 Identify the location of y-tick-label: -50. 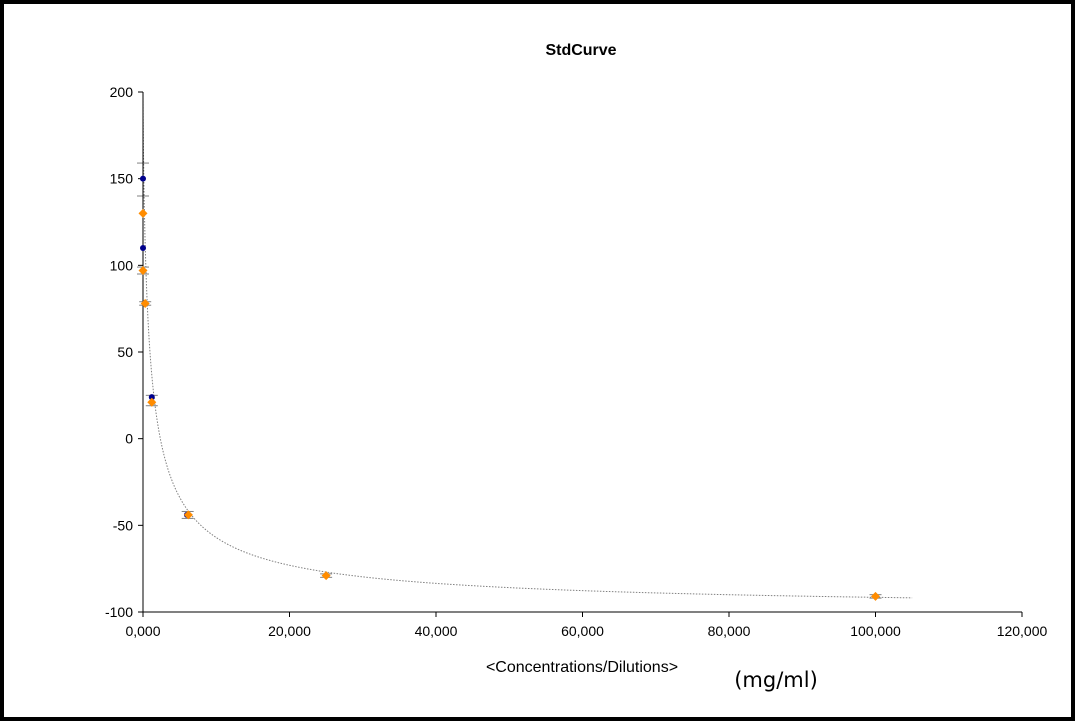
(123, 525).